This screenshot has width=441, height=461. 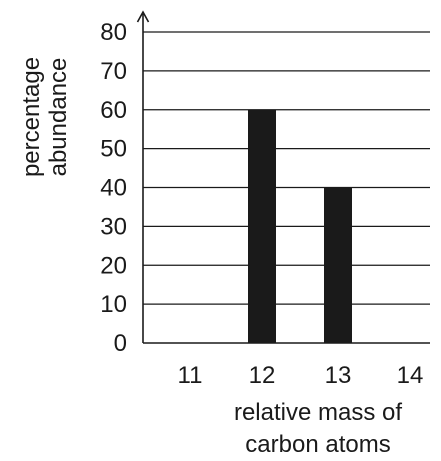 I want to click on x-tick-label: 11, so click(x=190, y=375).